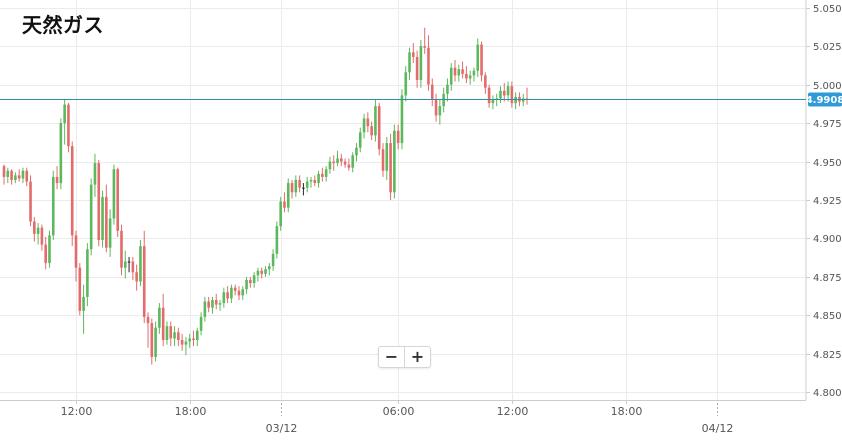 This screenshot has width=842, height=442. I want to click on zoom-in-button: +, so click(417, 357).